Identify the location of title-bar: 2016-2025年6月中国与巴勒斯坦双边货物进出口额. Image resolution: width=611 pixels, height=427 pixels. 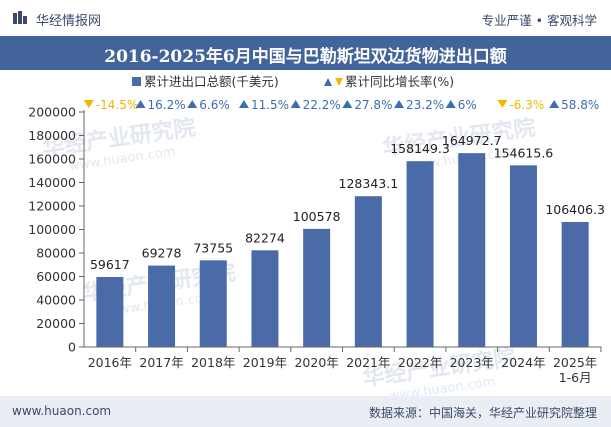
(305, 53).